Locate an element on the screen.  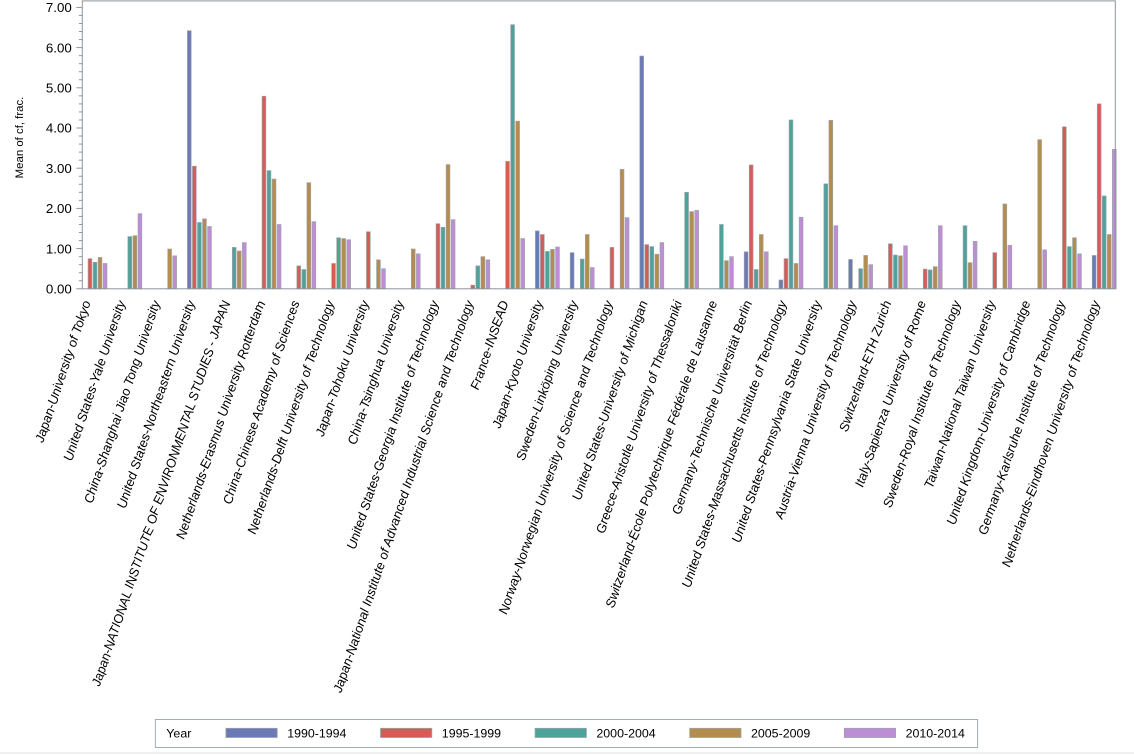
svg-text: 6.00 is located at coordinates (59, 47).